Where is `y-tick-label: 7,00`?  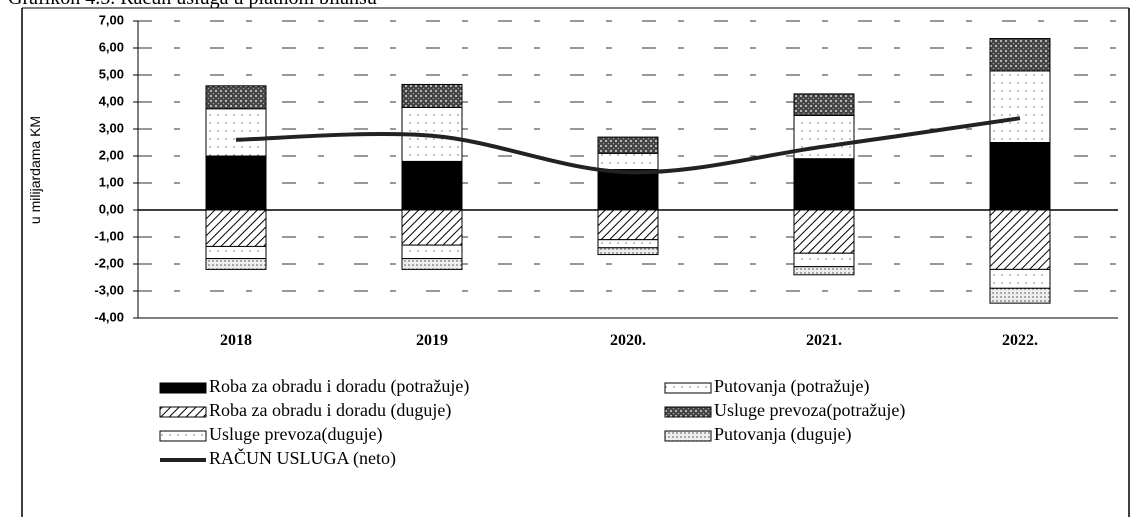
y-tick-label: 7,00 is located at coordinates (111, 19).